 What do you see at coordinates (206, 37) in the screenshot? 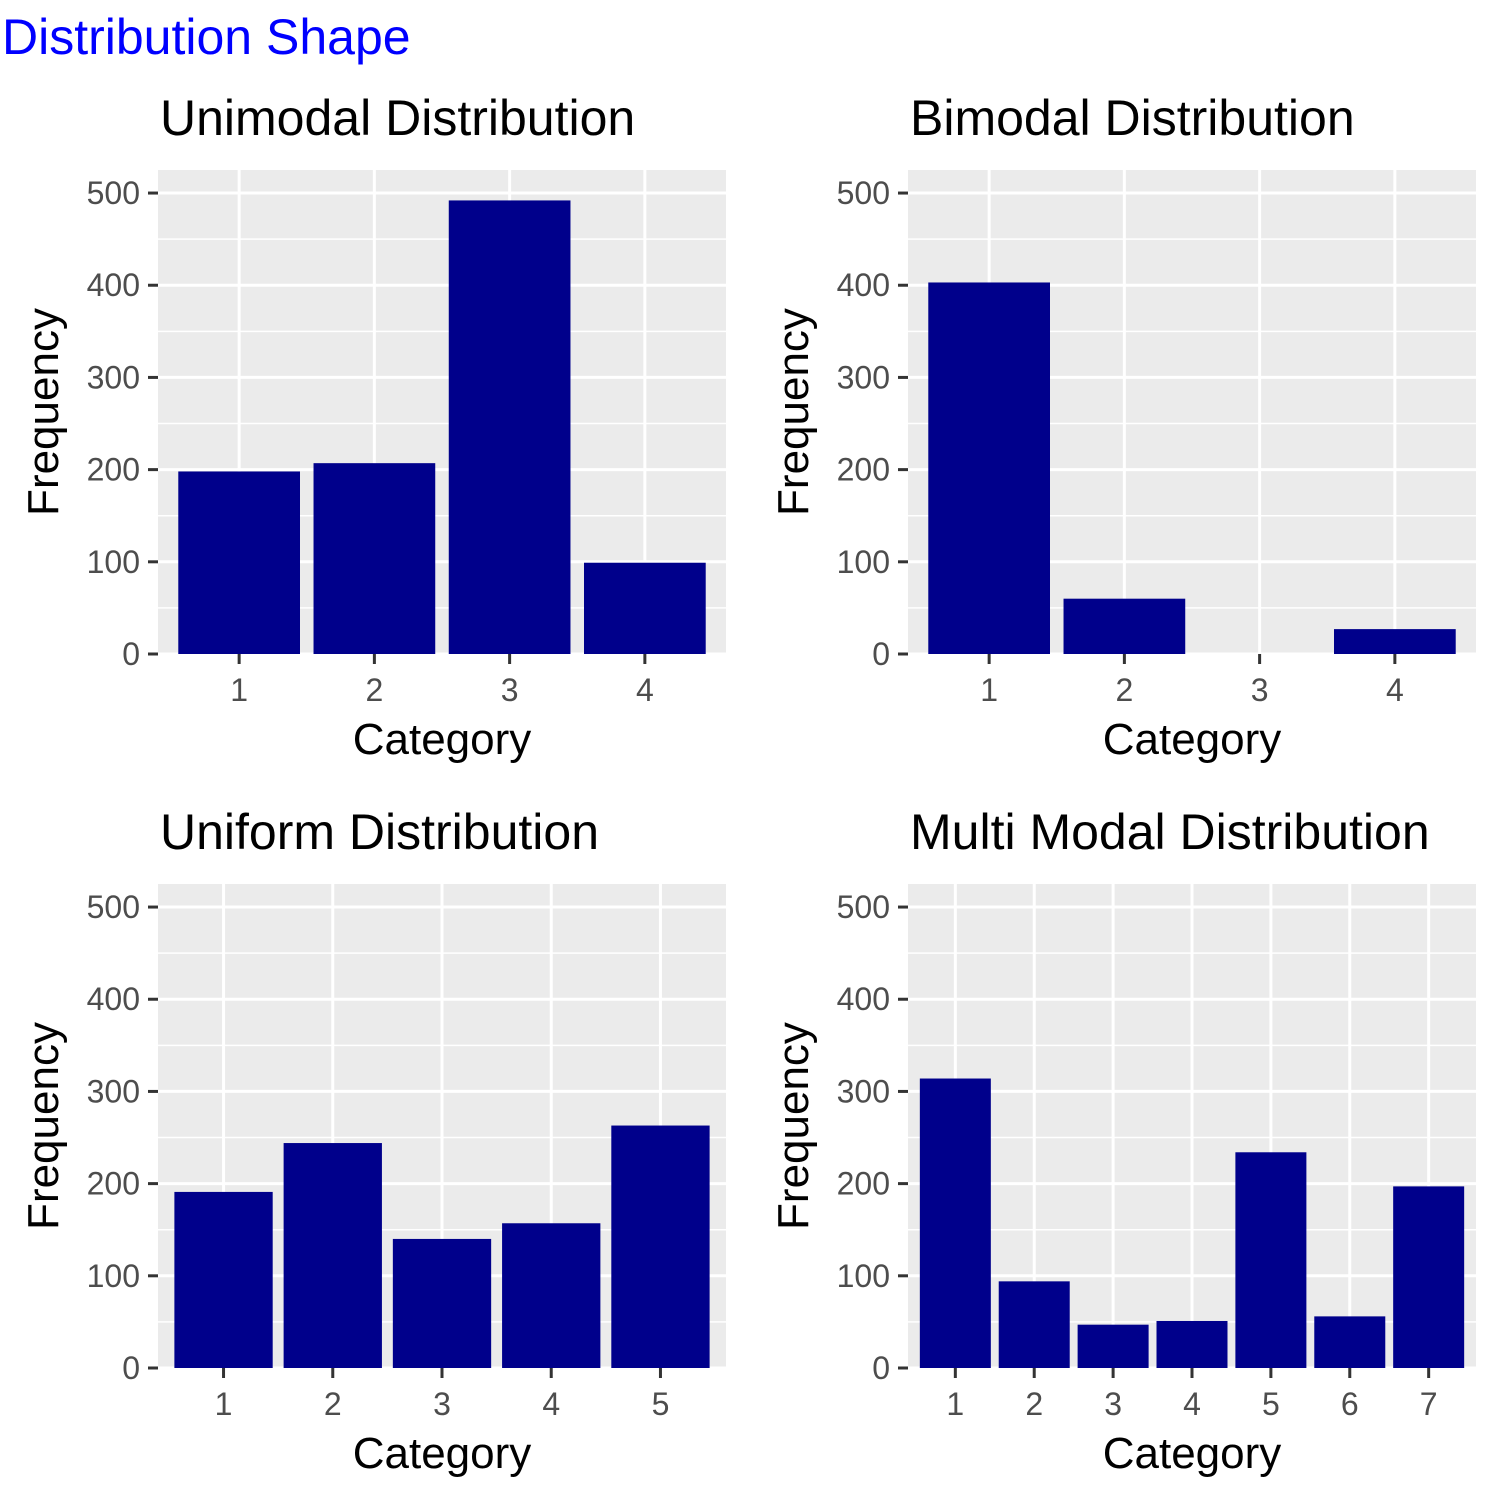
I see `main-title: Distribution Shape` at bounding box center [206, 37].